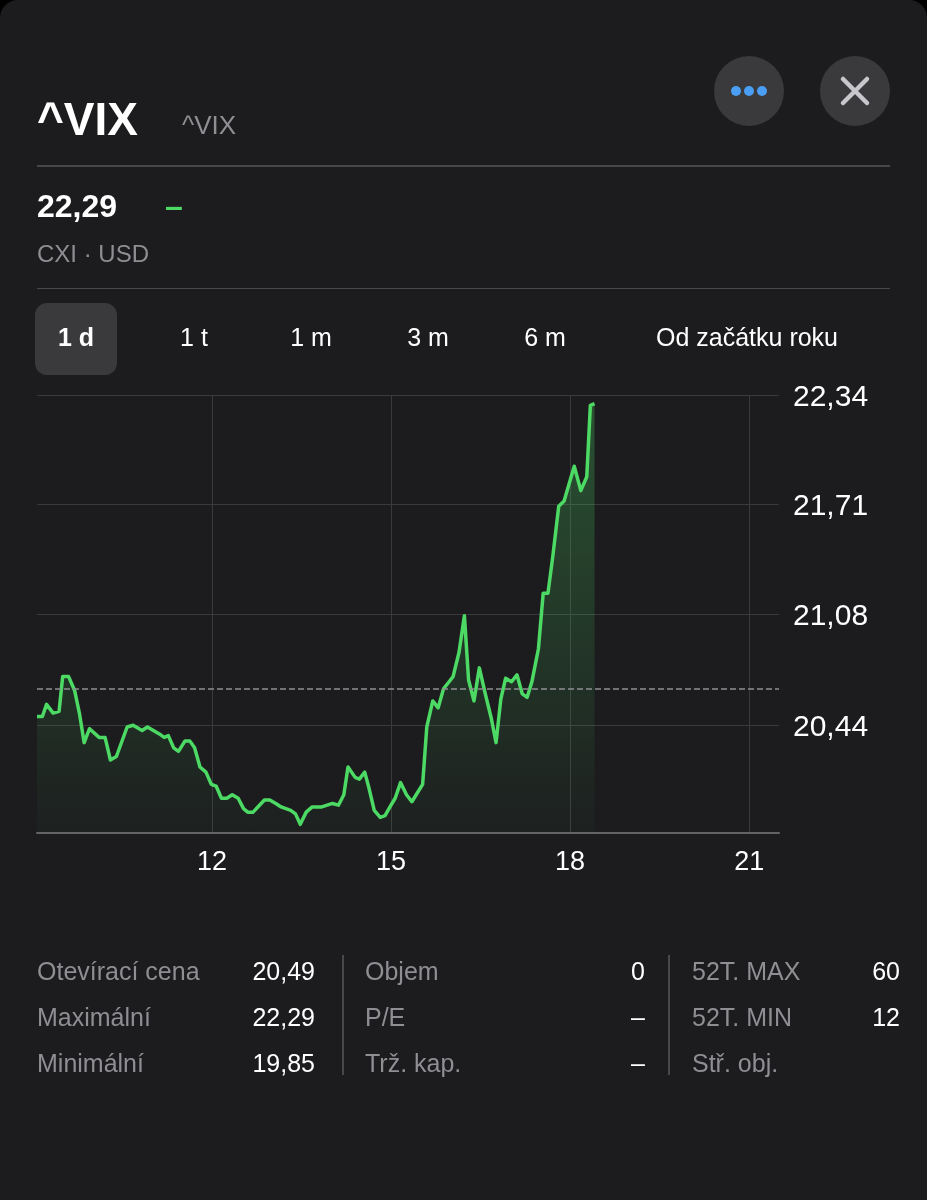 This screenshot has height=1200, width=927. What do you see at coordinates (545, 337) in the screenshot?
I see `text: 6 m` at bounding box center [545, 337].